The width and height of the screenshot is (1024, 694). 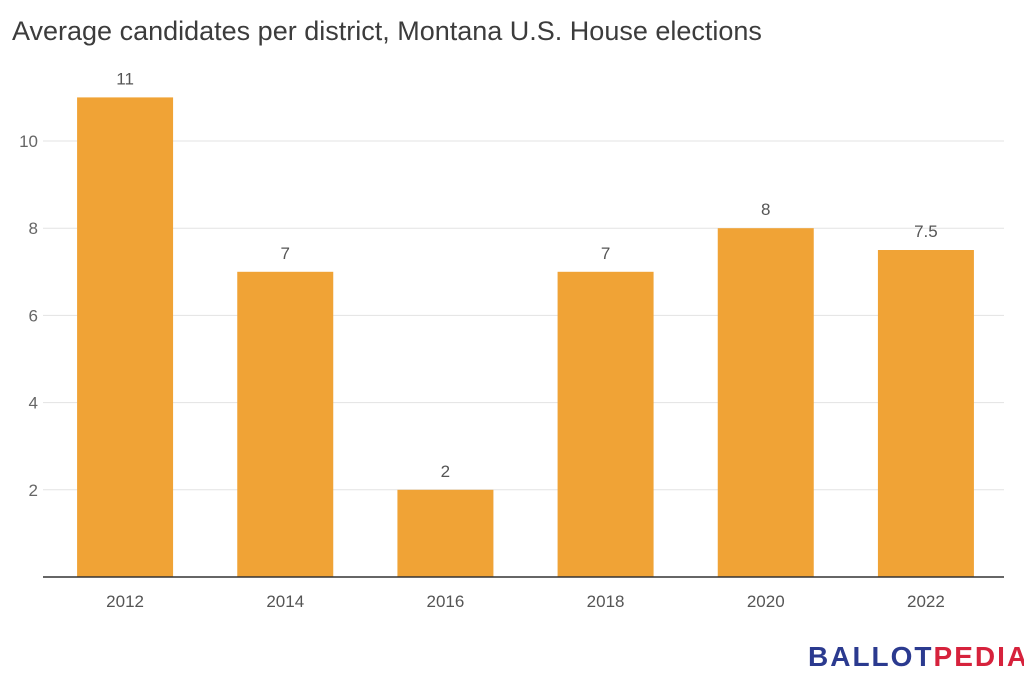 What do you see at coordinates (33, 228) in the screenshot?
I see `y-tick-label: 8` at bounding box center [33, 228].